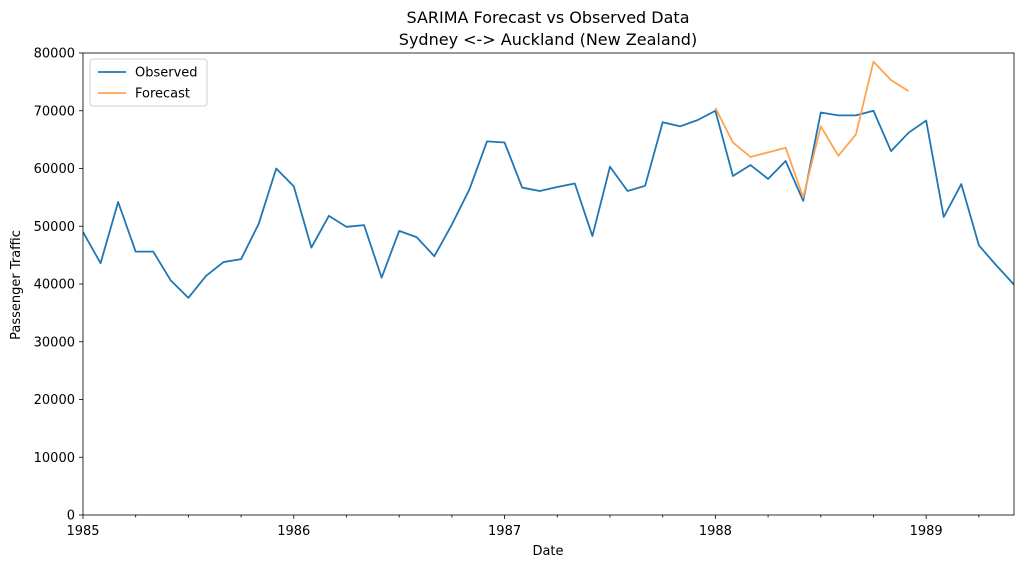 The image size is (1023, 568). Describe the element at coordinates (54, 400) in the screenshot. I see `y-tick-label: 20000` at that location.